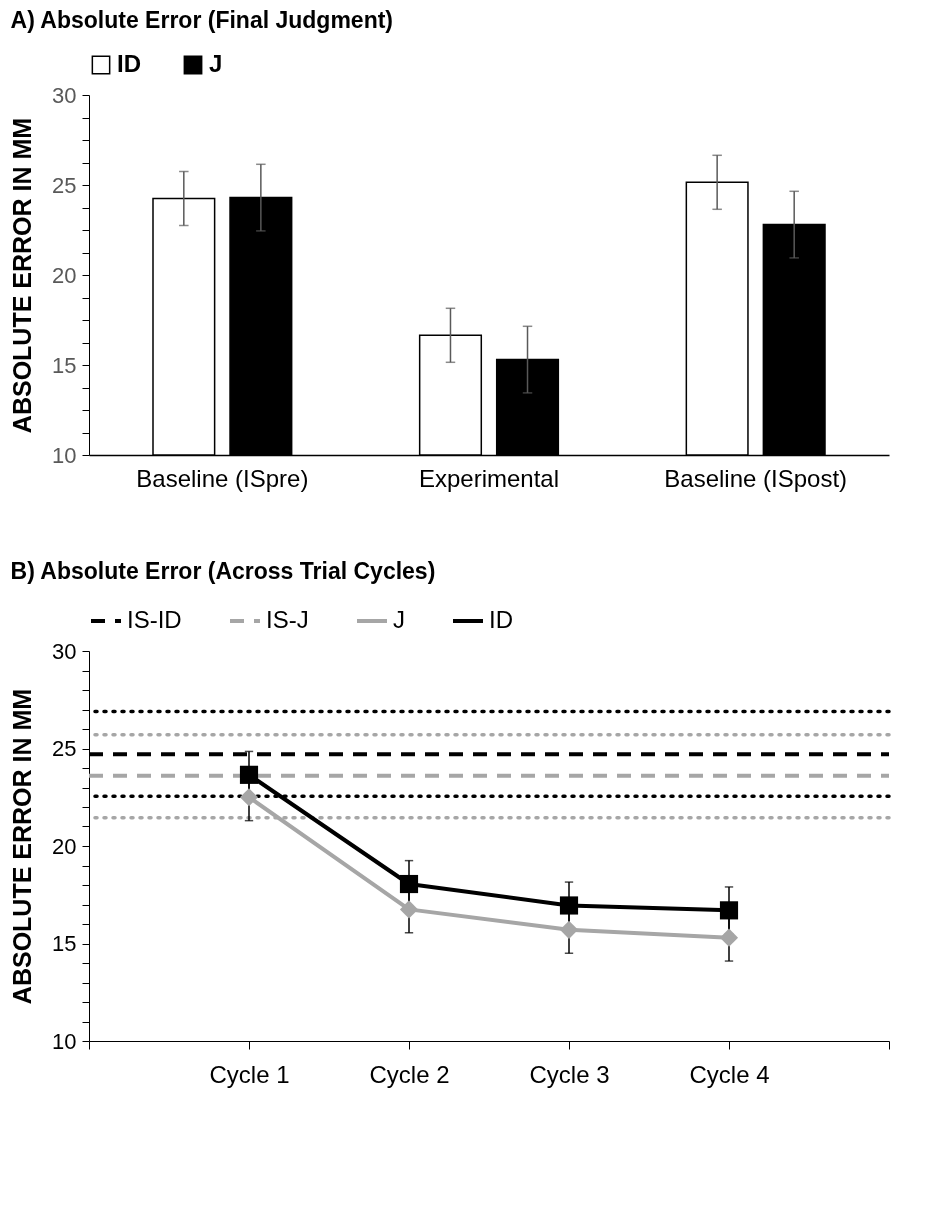 This screenshot has width=930, height=1228. I want to click on x-tick-label: Experimental, so click(489, 478).